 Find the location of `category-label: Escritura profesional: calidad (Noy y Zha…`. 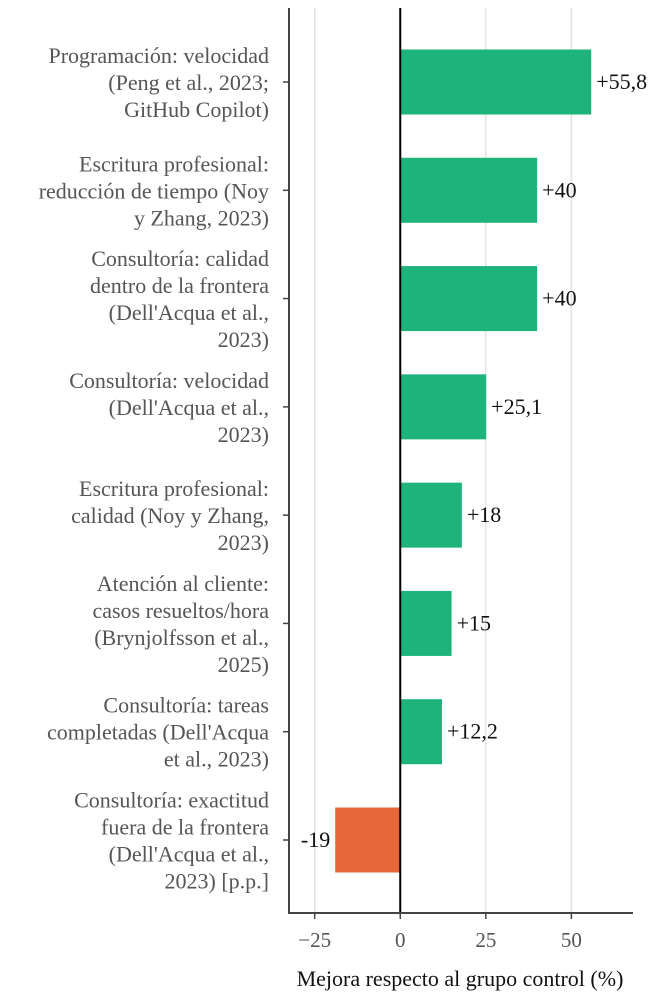

category-label: Escritura profesional: calidad (Noy y Zha… is located at coordinates (170, 515).